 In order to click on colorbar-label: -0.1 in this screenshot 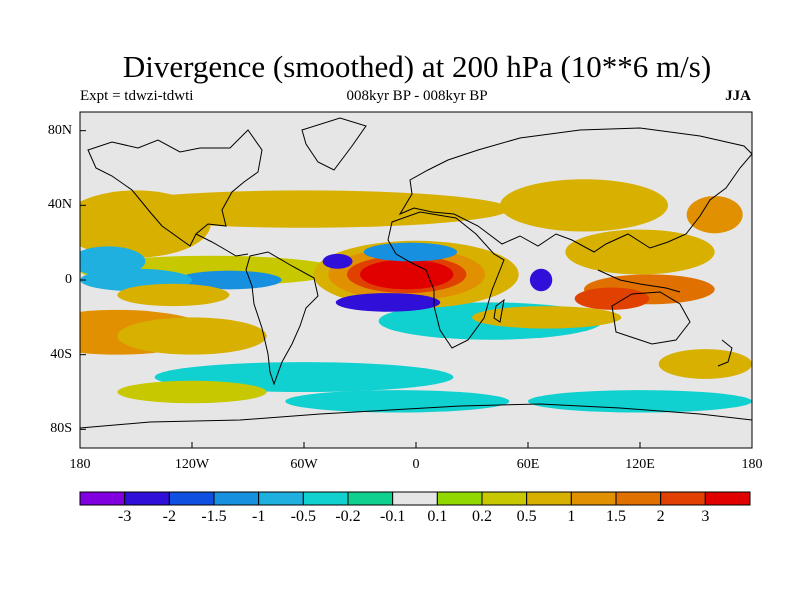, I will do `click(392, 516)`.